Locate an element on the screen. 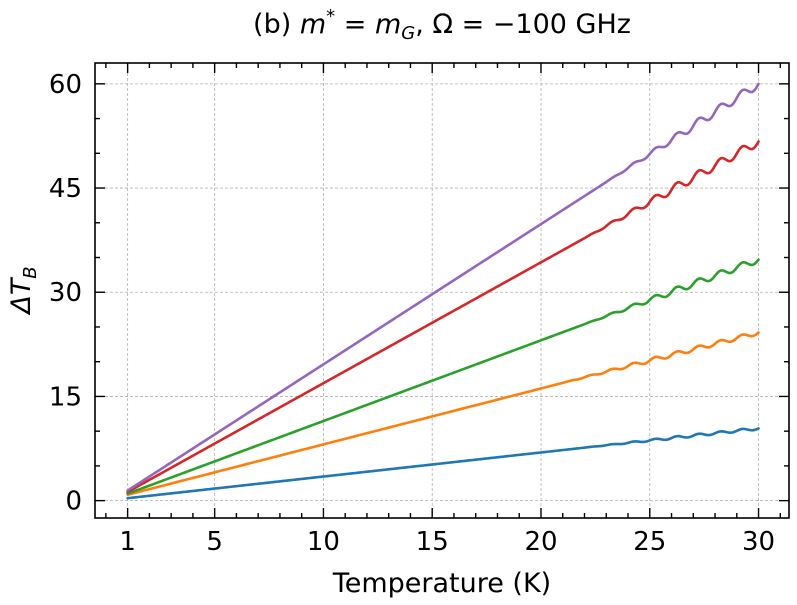  y-tick-label-2: 30 is located at coordinates (65, 293).